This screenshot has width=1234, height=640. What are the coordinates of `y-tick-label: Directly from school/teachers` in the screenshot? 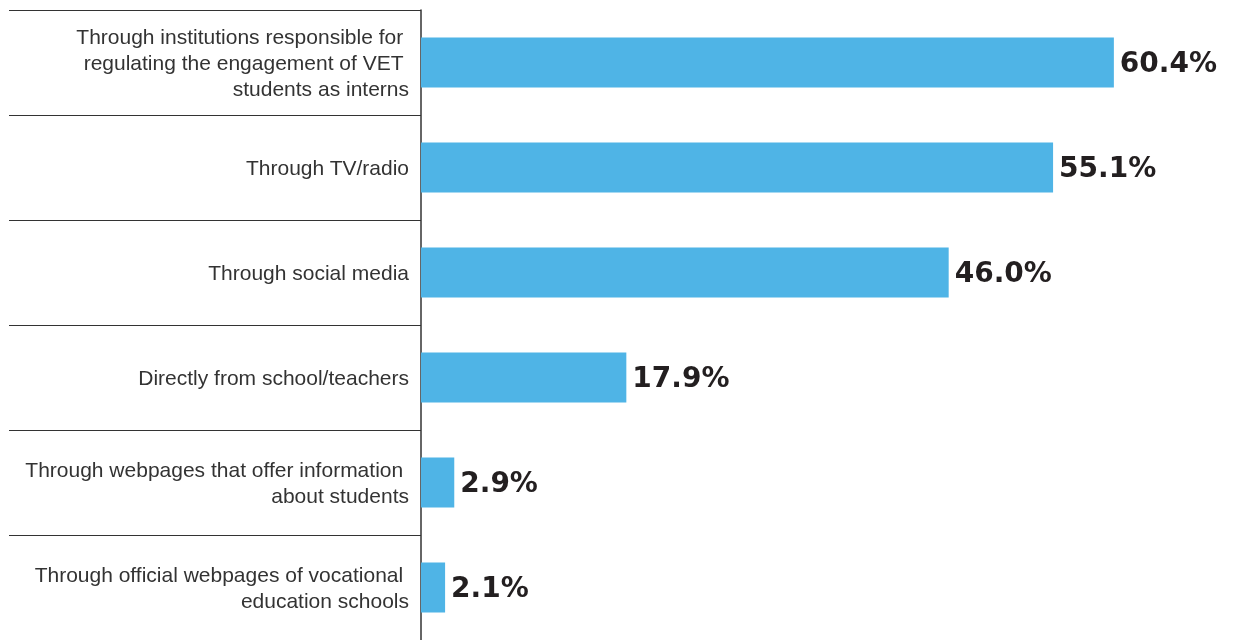 It's located at (273, 377).